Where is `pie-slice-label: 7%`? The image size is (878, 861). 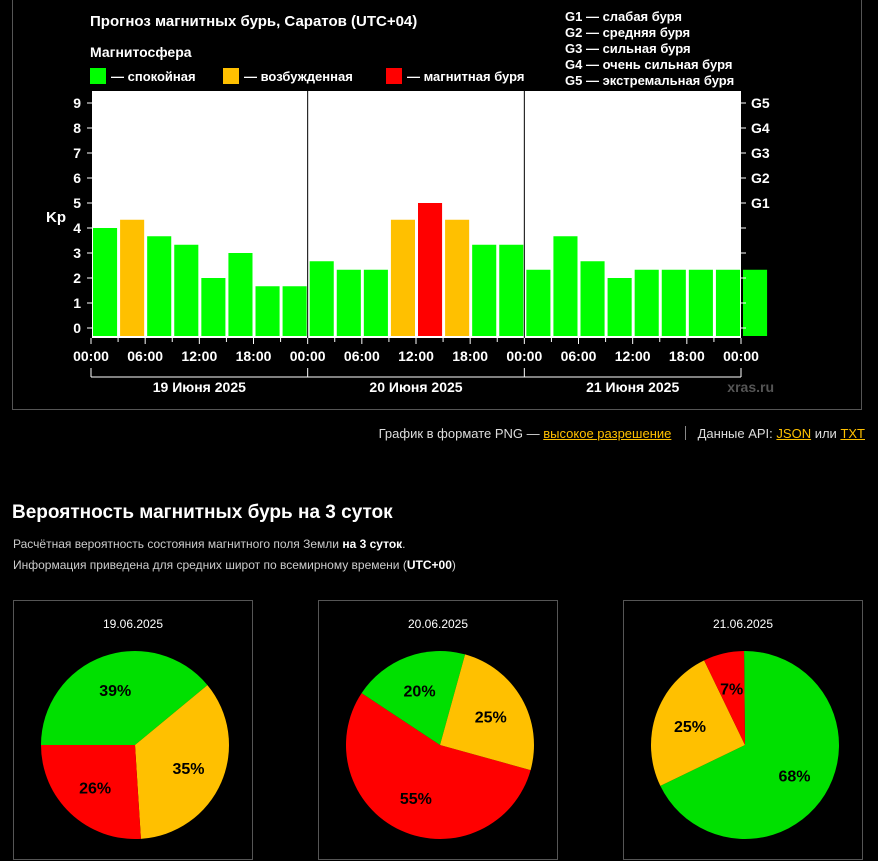 pie-slice-label: 7% is located at coordinates (731, 689).